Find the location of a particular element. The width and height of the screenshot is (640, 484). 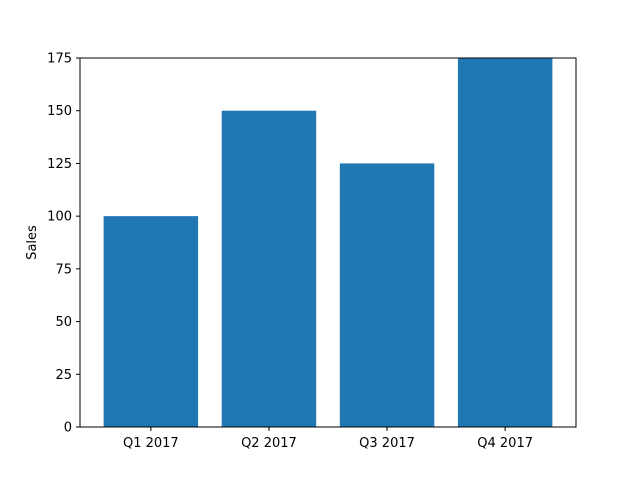

bar-q3-2017 is located at coordinates (387, 295).